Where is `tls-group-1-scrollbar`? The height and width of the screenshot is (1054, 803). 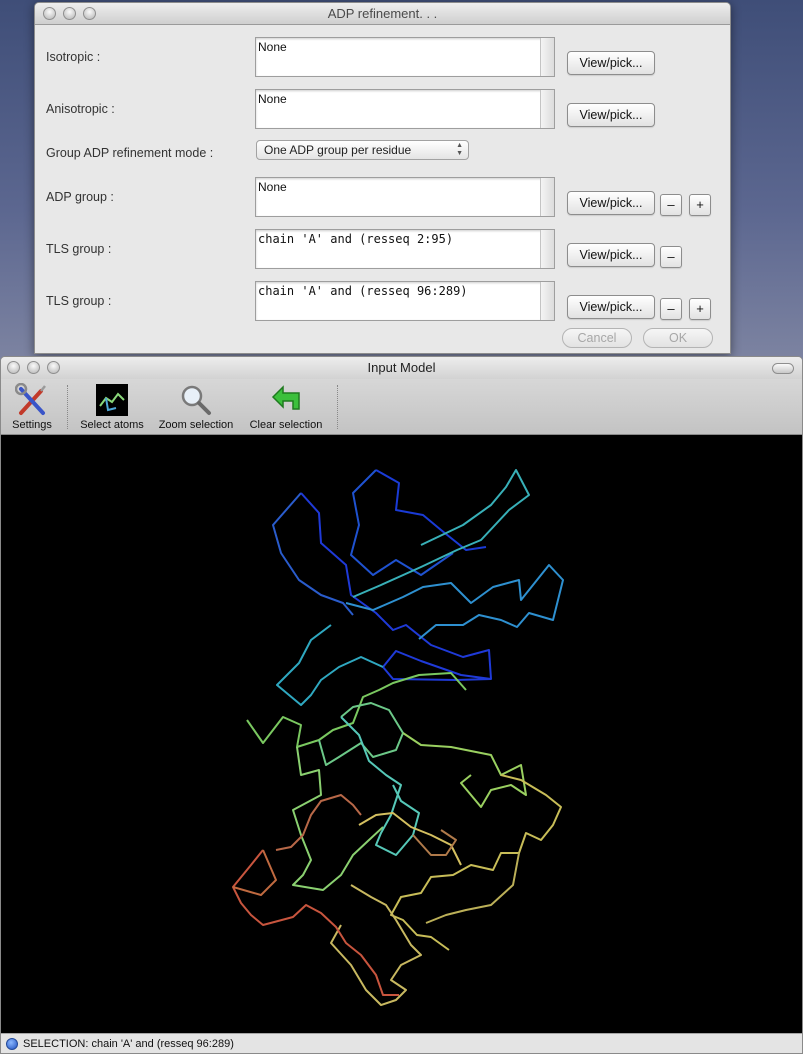 tls-group-1-scrollbar is located at coordinates (547, 249).